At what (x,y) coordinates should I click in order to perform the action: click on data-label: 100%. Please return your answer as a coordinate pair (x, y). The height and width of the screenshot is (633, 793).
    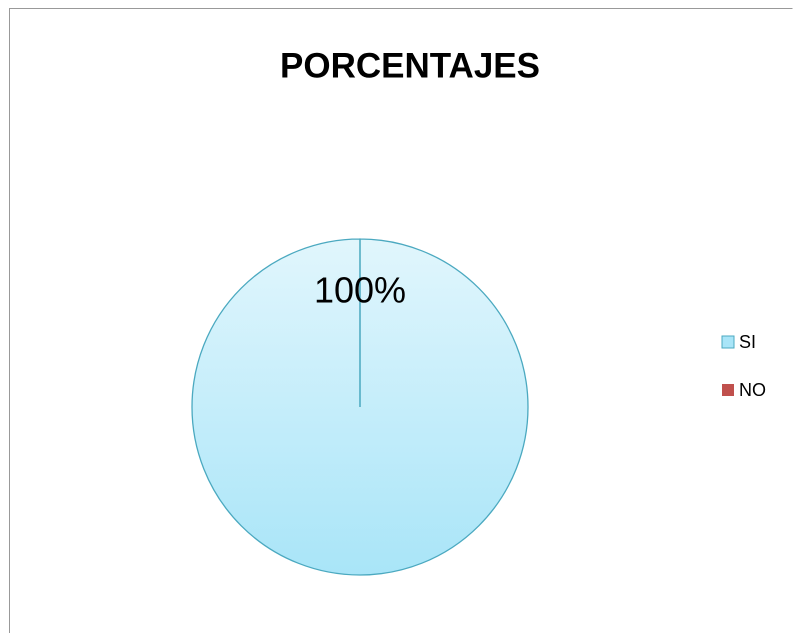
    Looking at the image, I should click on (360, 289).